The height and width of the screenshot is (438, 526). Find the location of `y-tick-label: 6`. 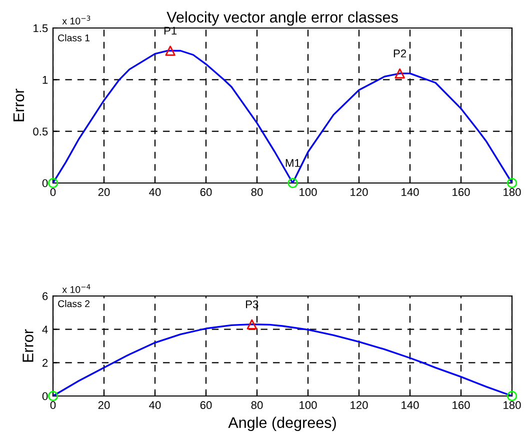

y-tick-label: 6 is located at coordinates (45, 296).